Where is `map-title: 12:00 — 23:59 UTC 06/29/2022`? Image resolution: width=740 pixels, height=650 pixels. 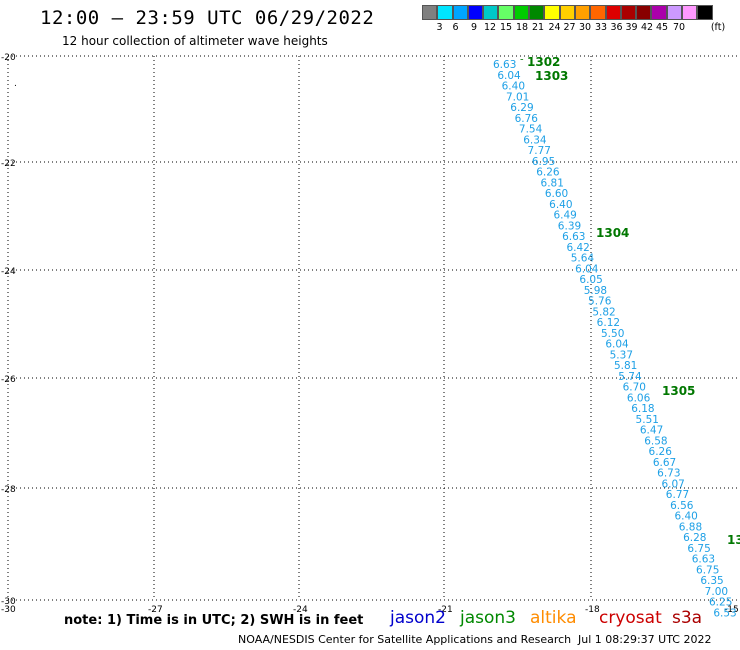
map-title: 12:00 — 23:59 UTC 06/29/2022 is located at coordinates (207, 18).